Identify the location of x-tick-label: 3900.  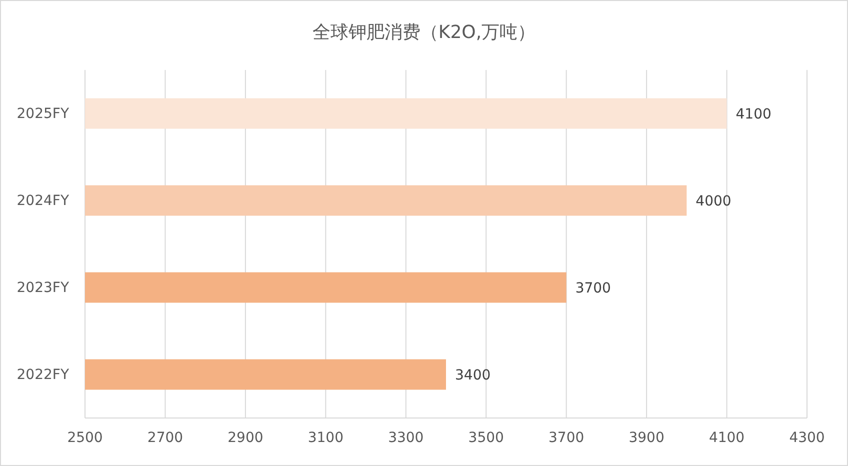
(646, 438).